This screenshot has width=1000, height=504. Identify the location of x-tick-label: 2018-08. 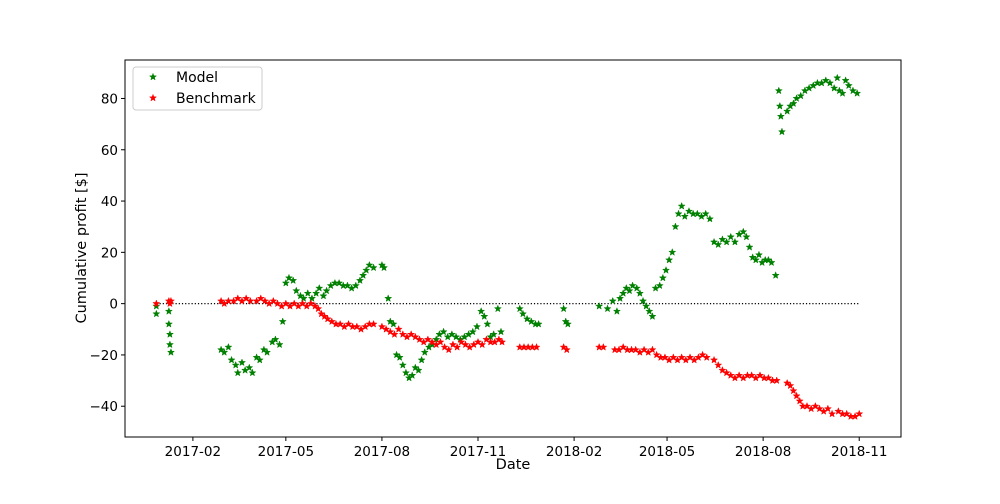
(763, 452).